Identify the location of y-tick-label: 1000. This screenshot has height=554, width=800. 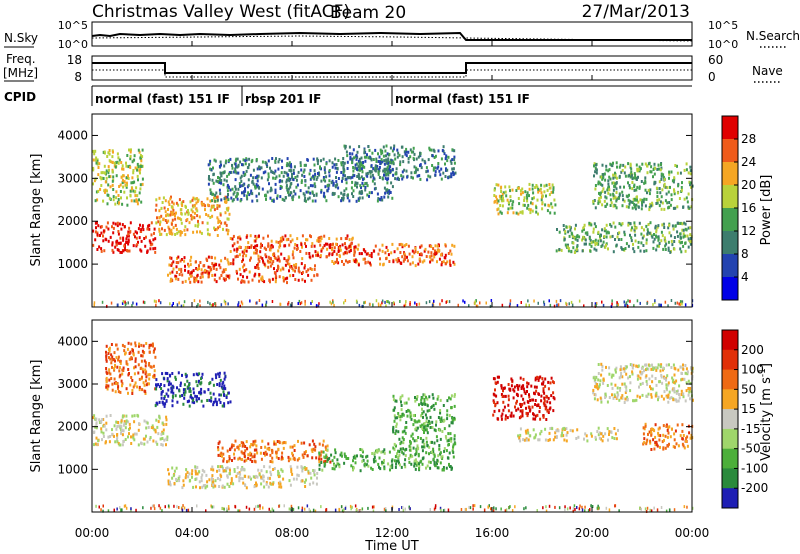
(72, 264).